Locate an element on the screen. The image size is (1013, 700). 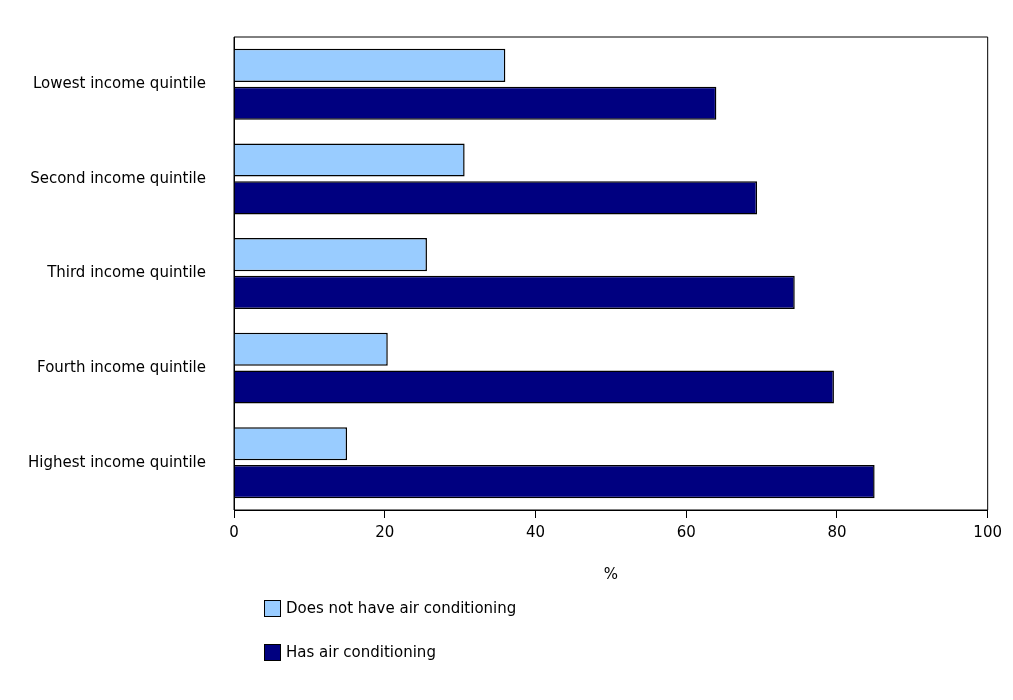
y-tick-label: Second income quintile is located at coordinates (118, 177).